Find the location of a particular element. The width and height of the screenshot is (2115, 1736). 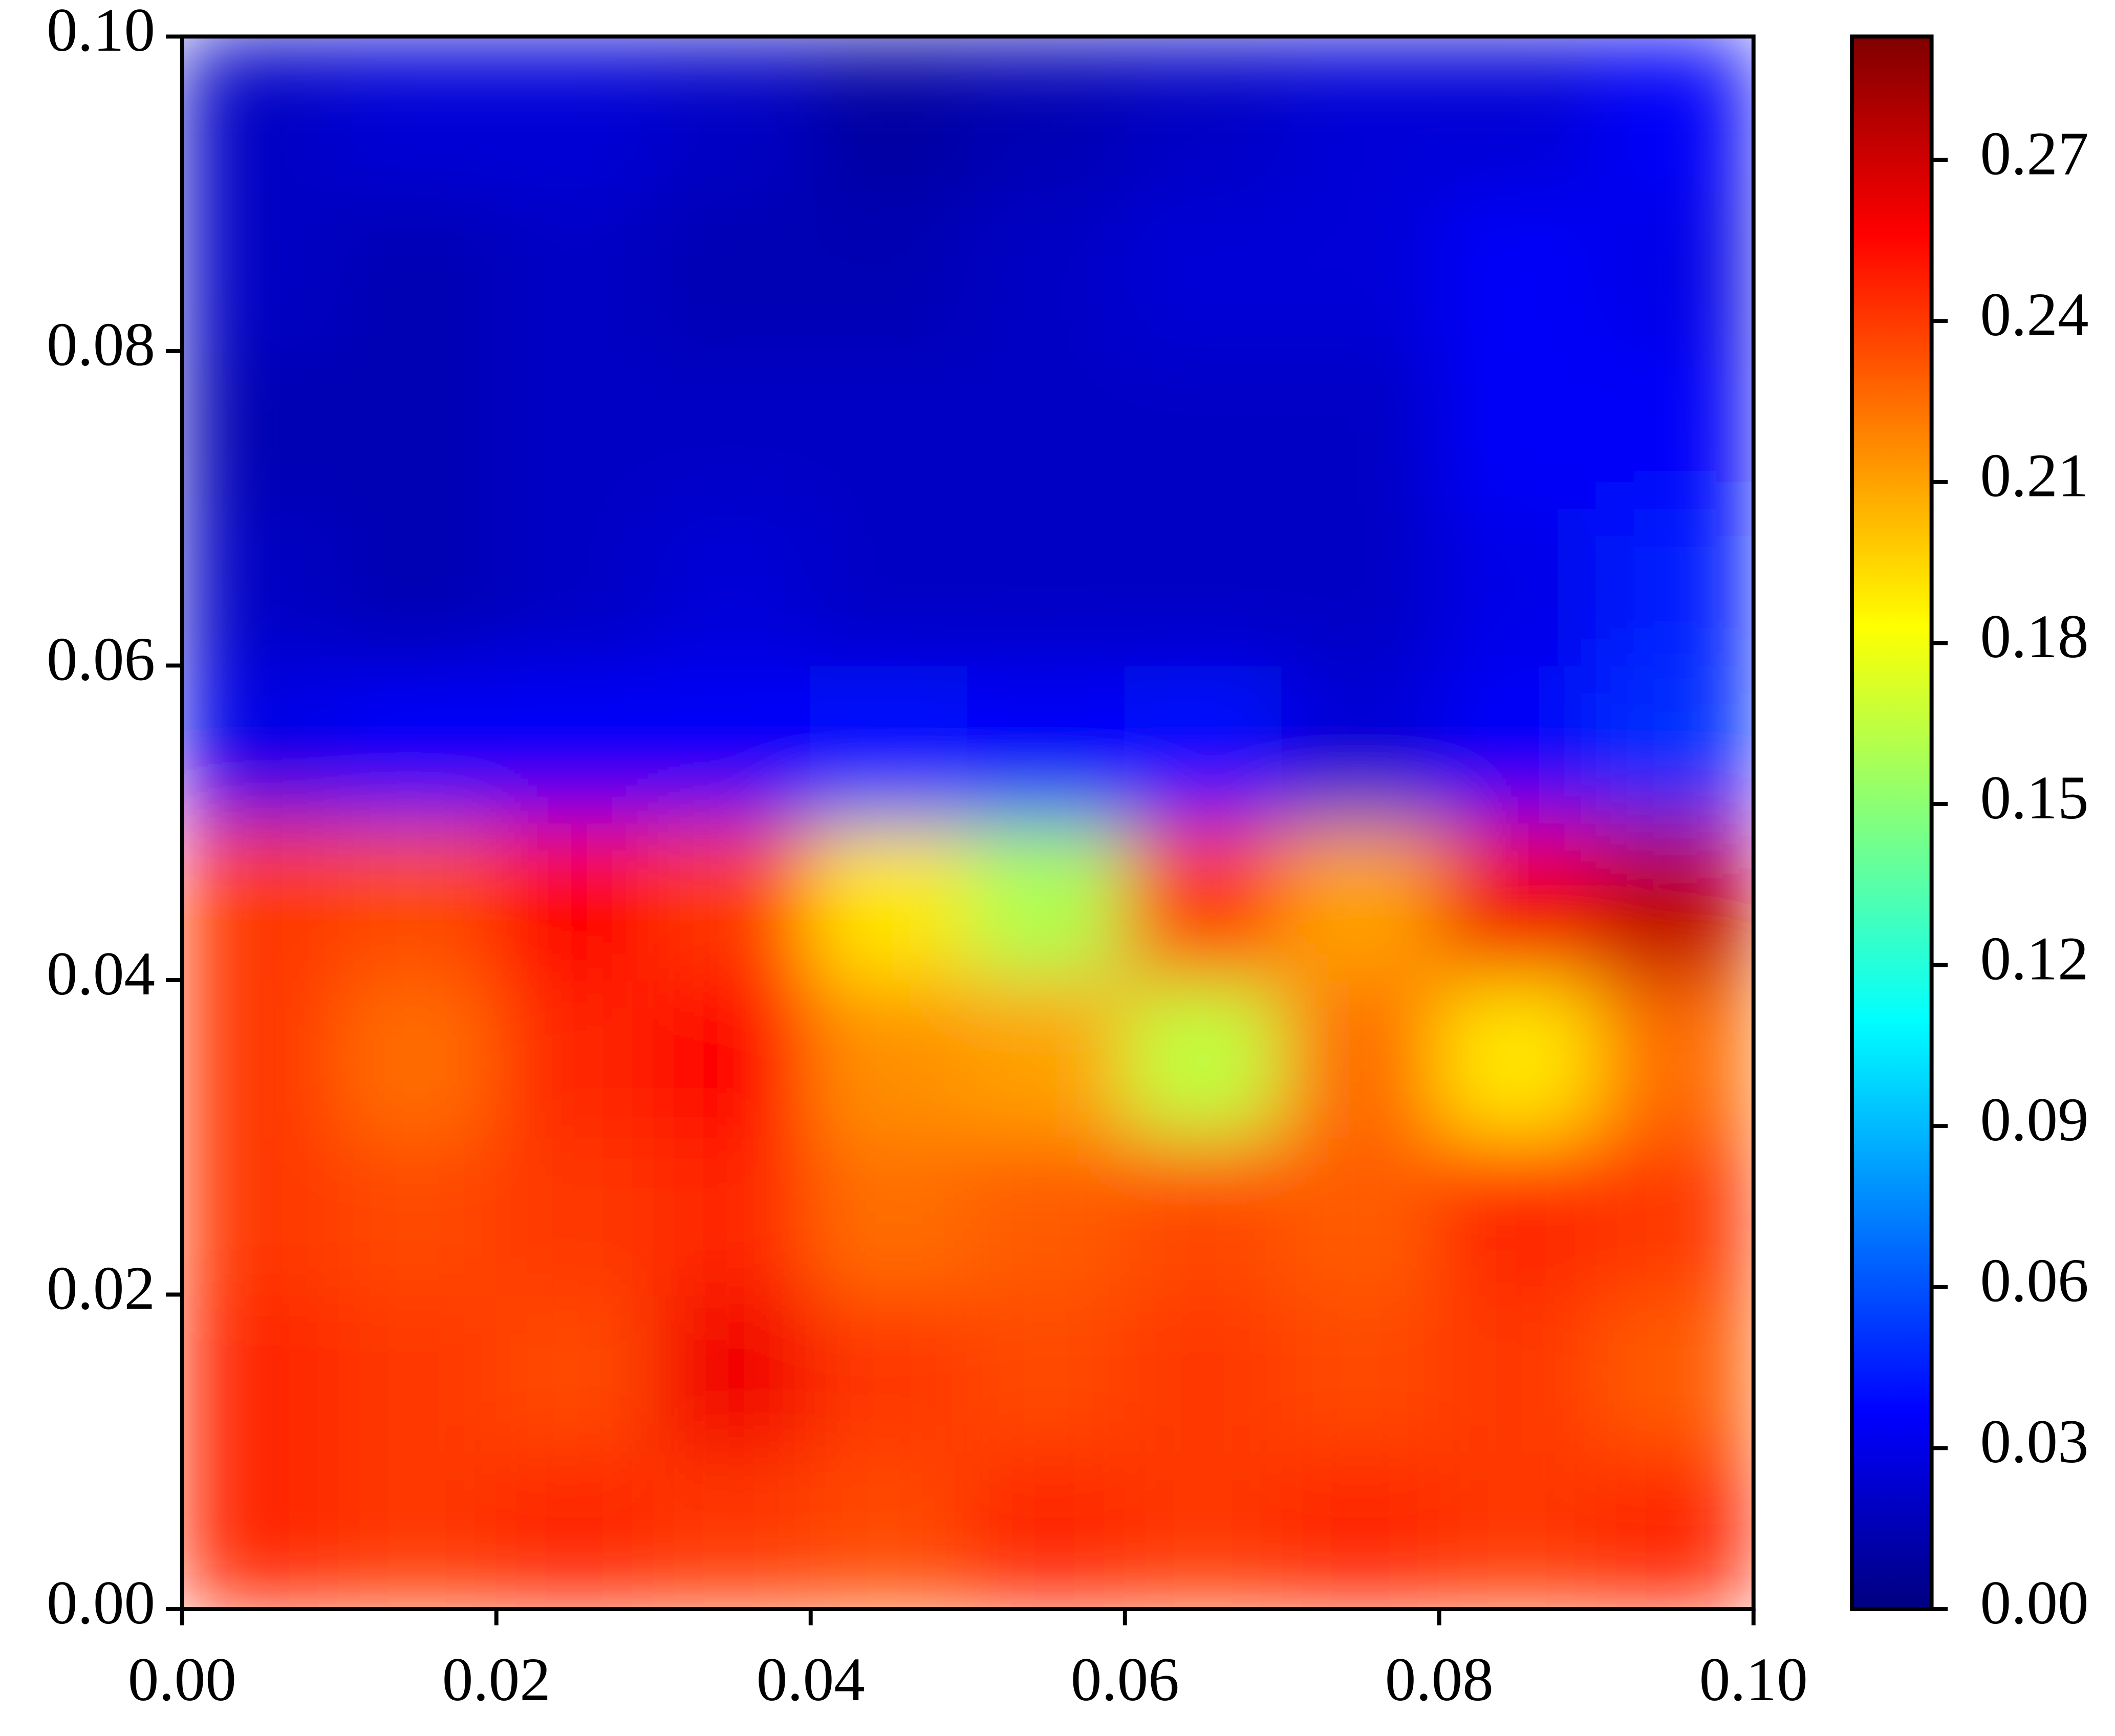

y-tick-label: 0.10 is located at coordinates (101, 32).